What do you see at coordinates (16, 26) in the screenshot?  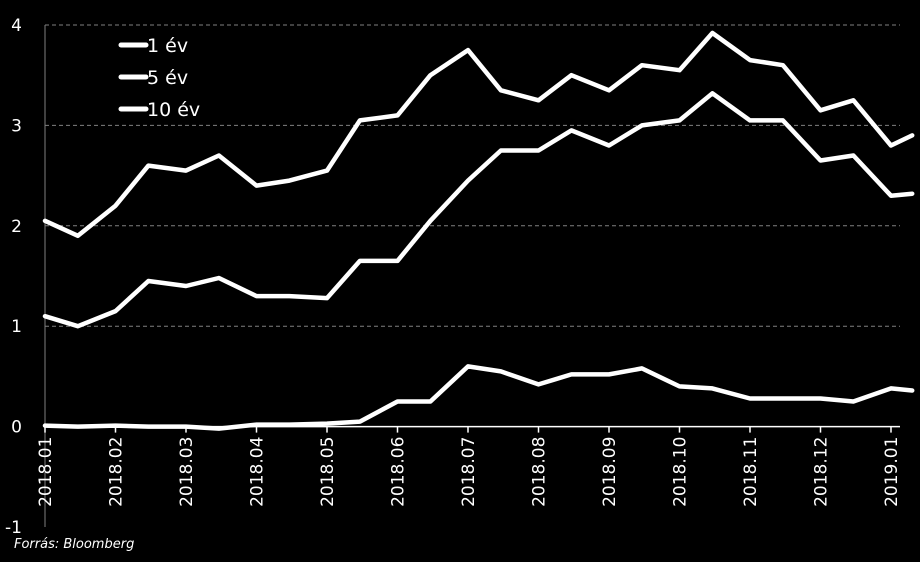 I see `y-tick-label: 4` at bounding box center [16, 26].